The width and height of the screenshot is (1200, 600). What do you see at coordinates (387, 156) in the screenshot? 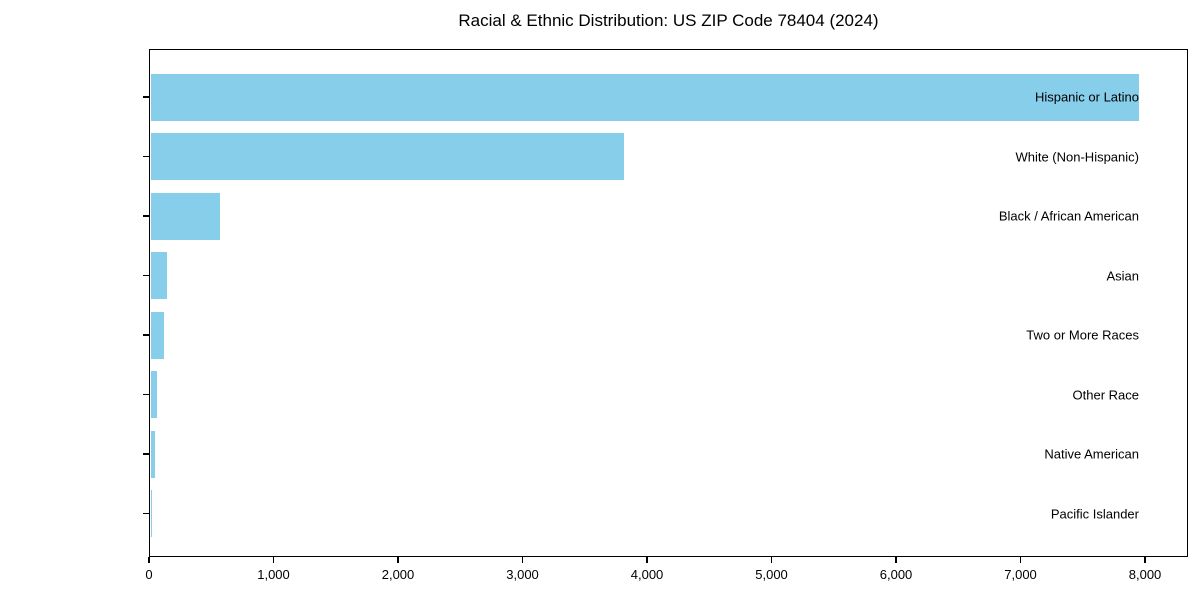
I see `bar-white-non-hispanic` at bounding box center [387, 156].